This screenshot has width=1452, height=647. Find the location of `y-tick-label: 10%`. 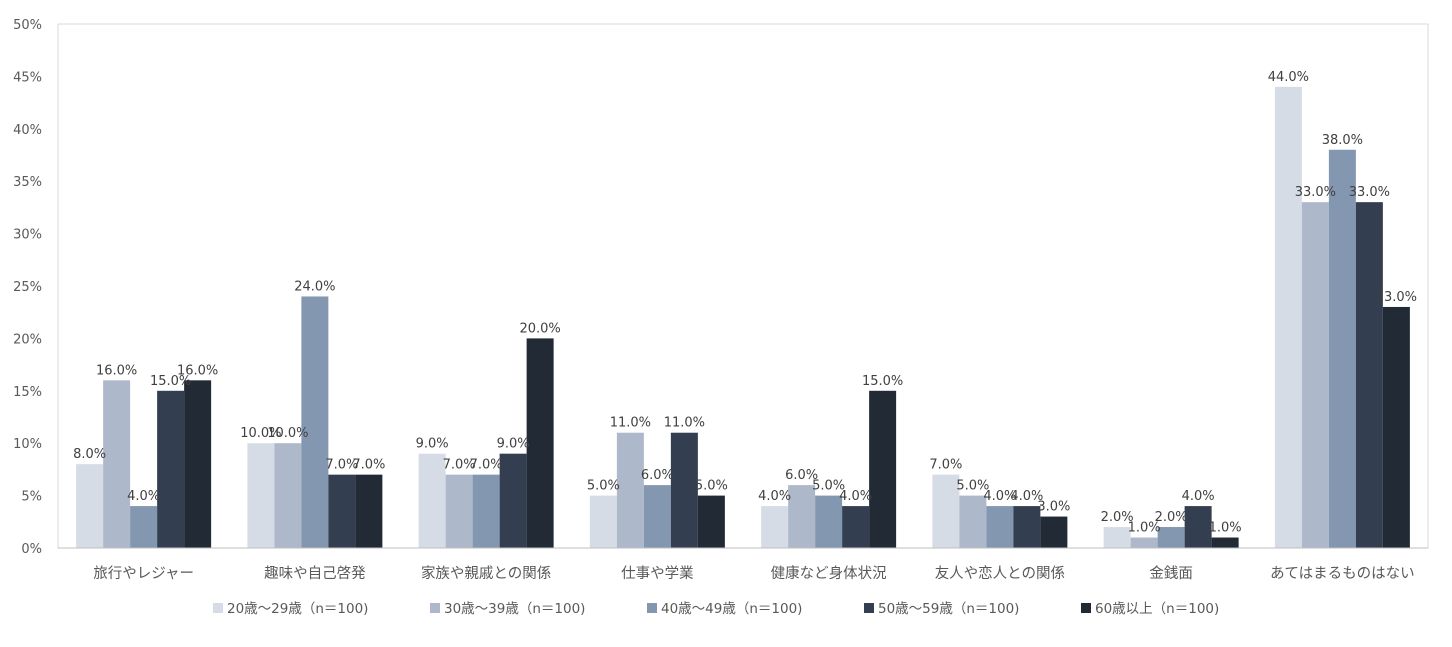

y-tick-label: 10% is located at coordinates (27, 444).